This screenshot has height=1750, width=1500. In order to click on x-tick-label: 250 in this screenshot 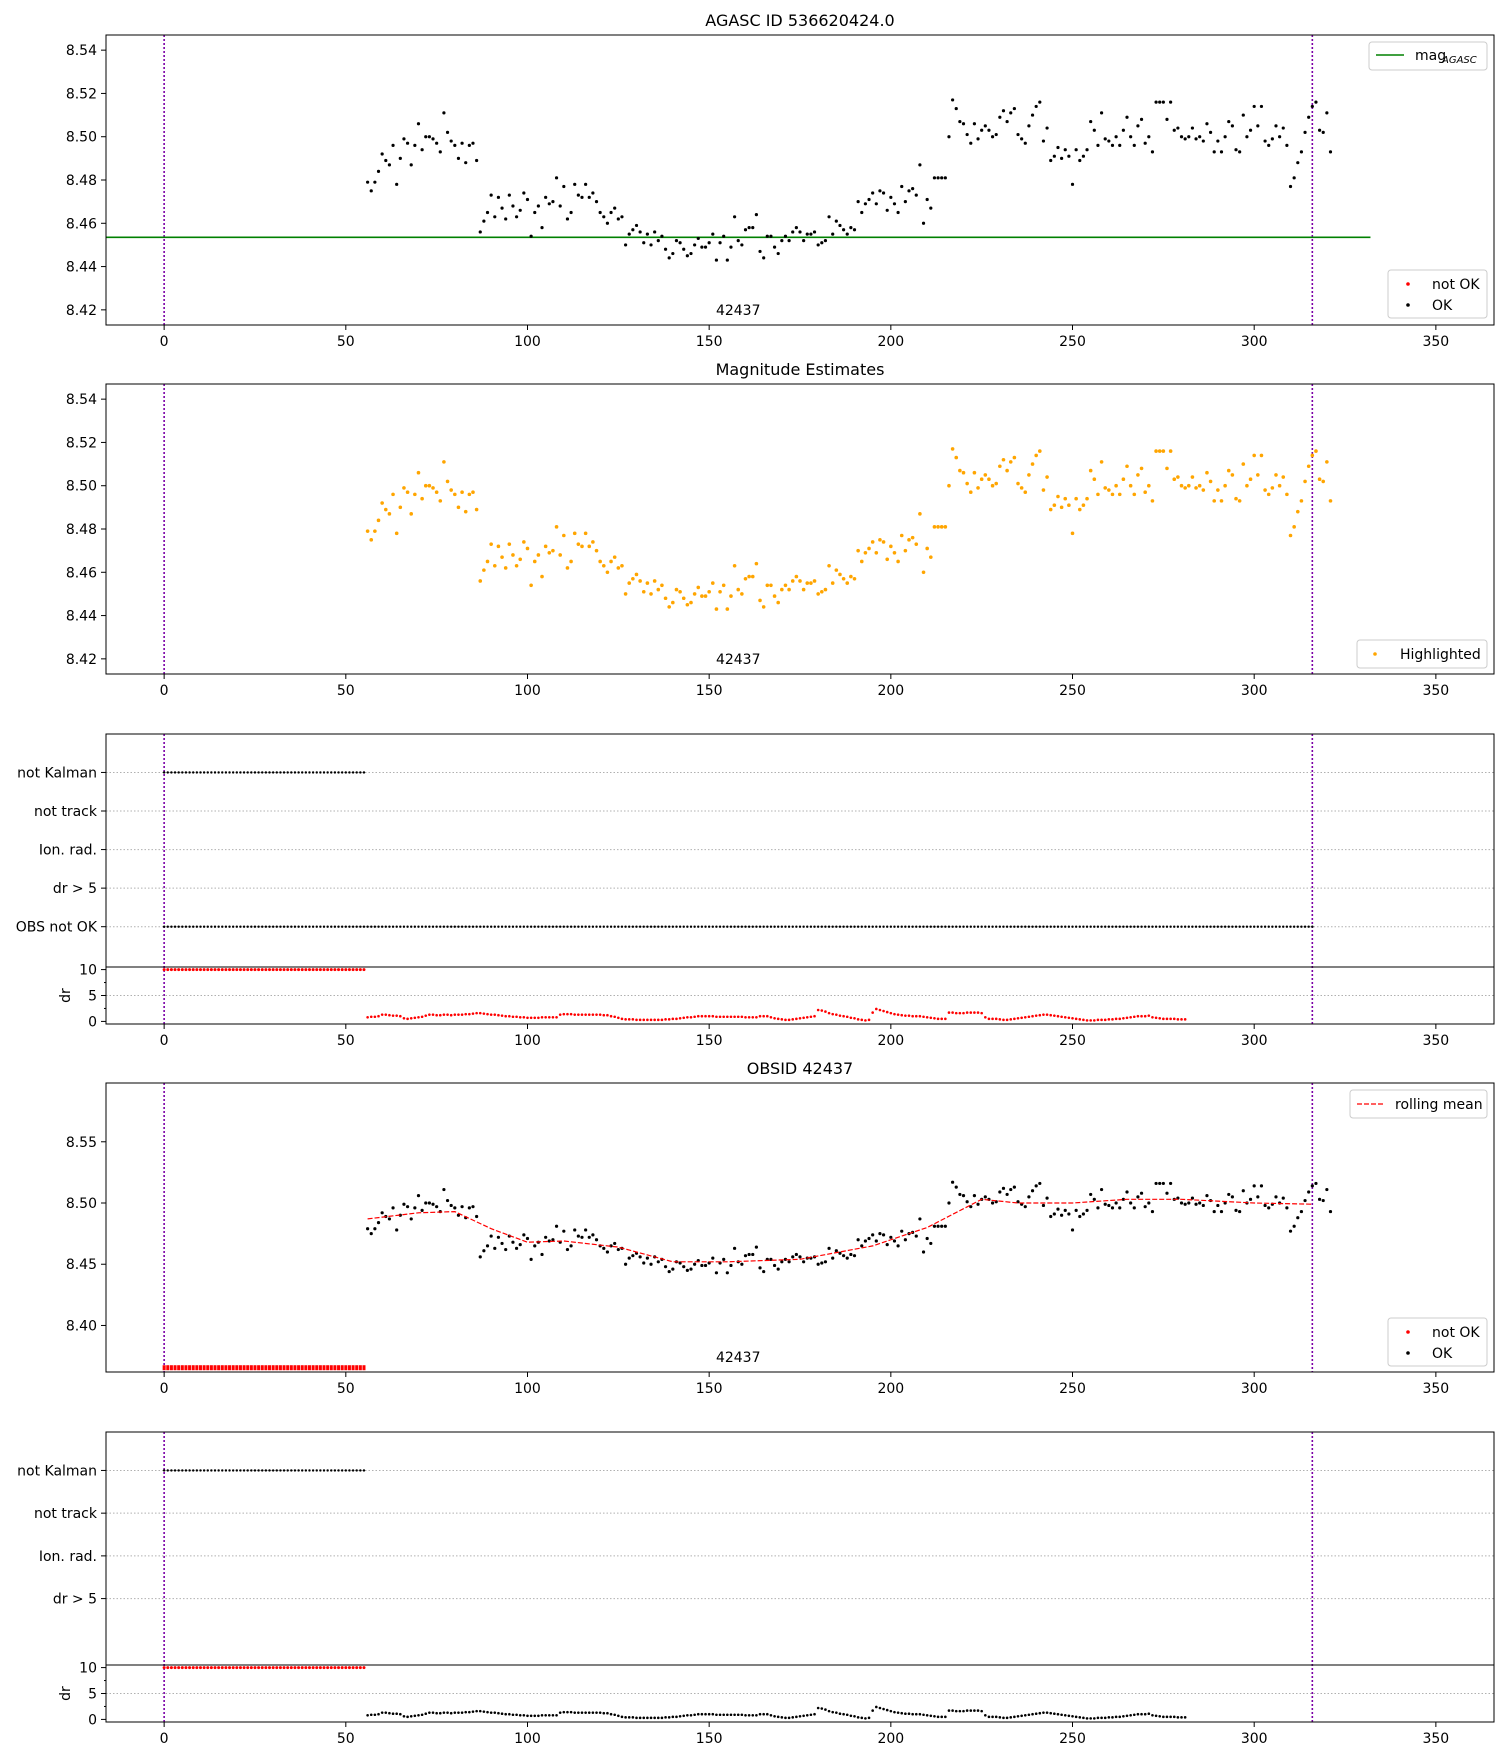, I will do `click(1072, 342)`.